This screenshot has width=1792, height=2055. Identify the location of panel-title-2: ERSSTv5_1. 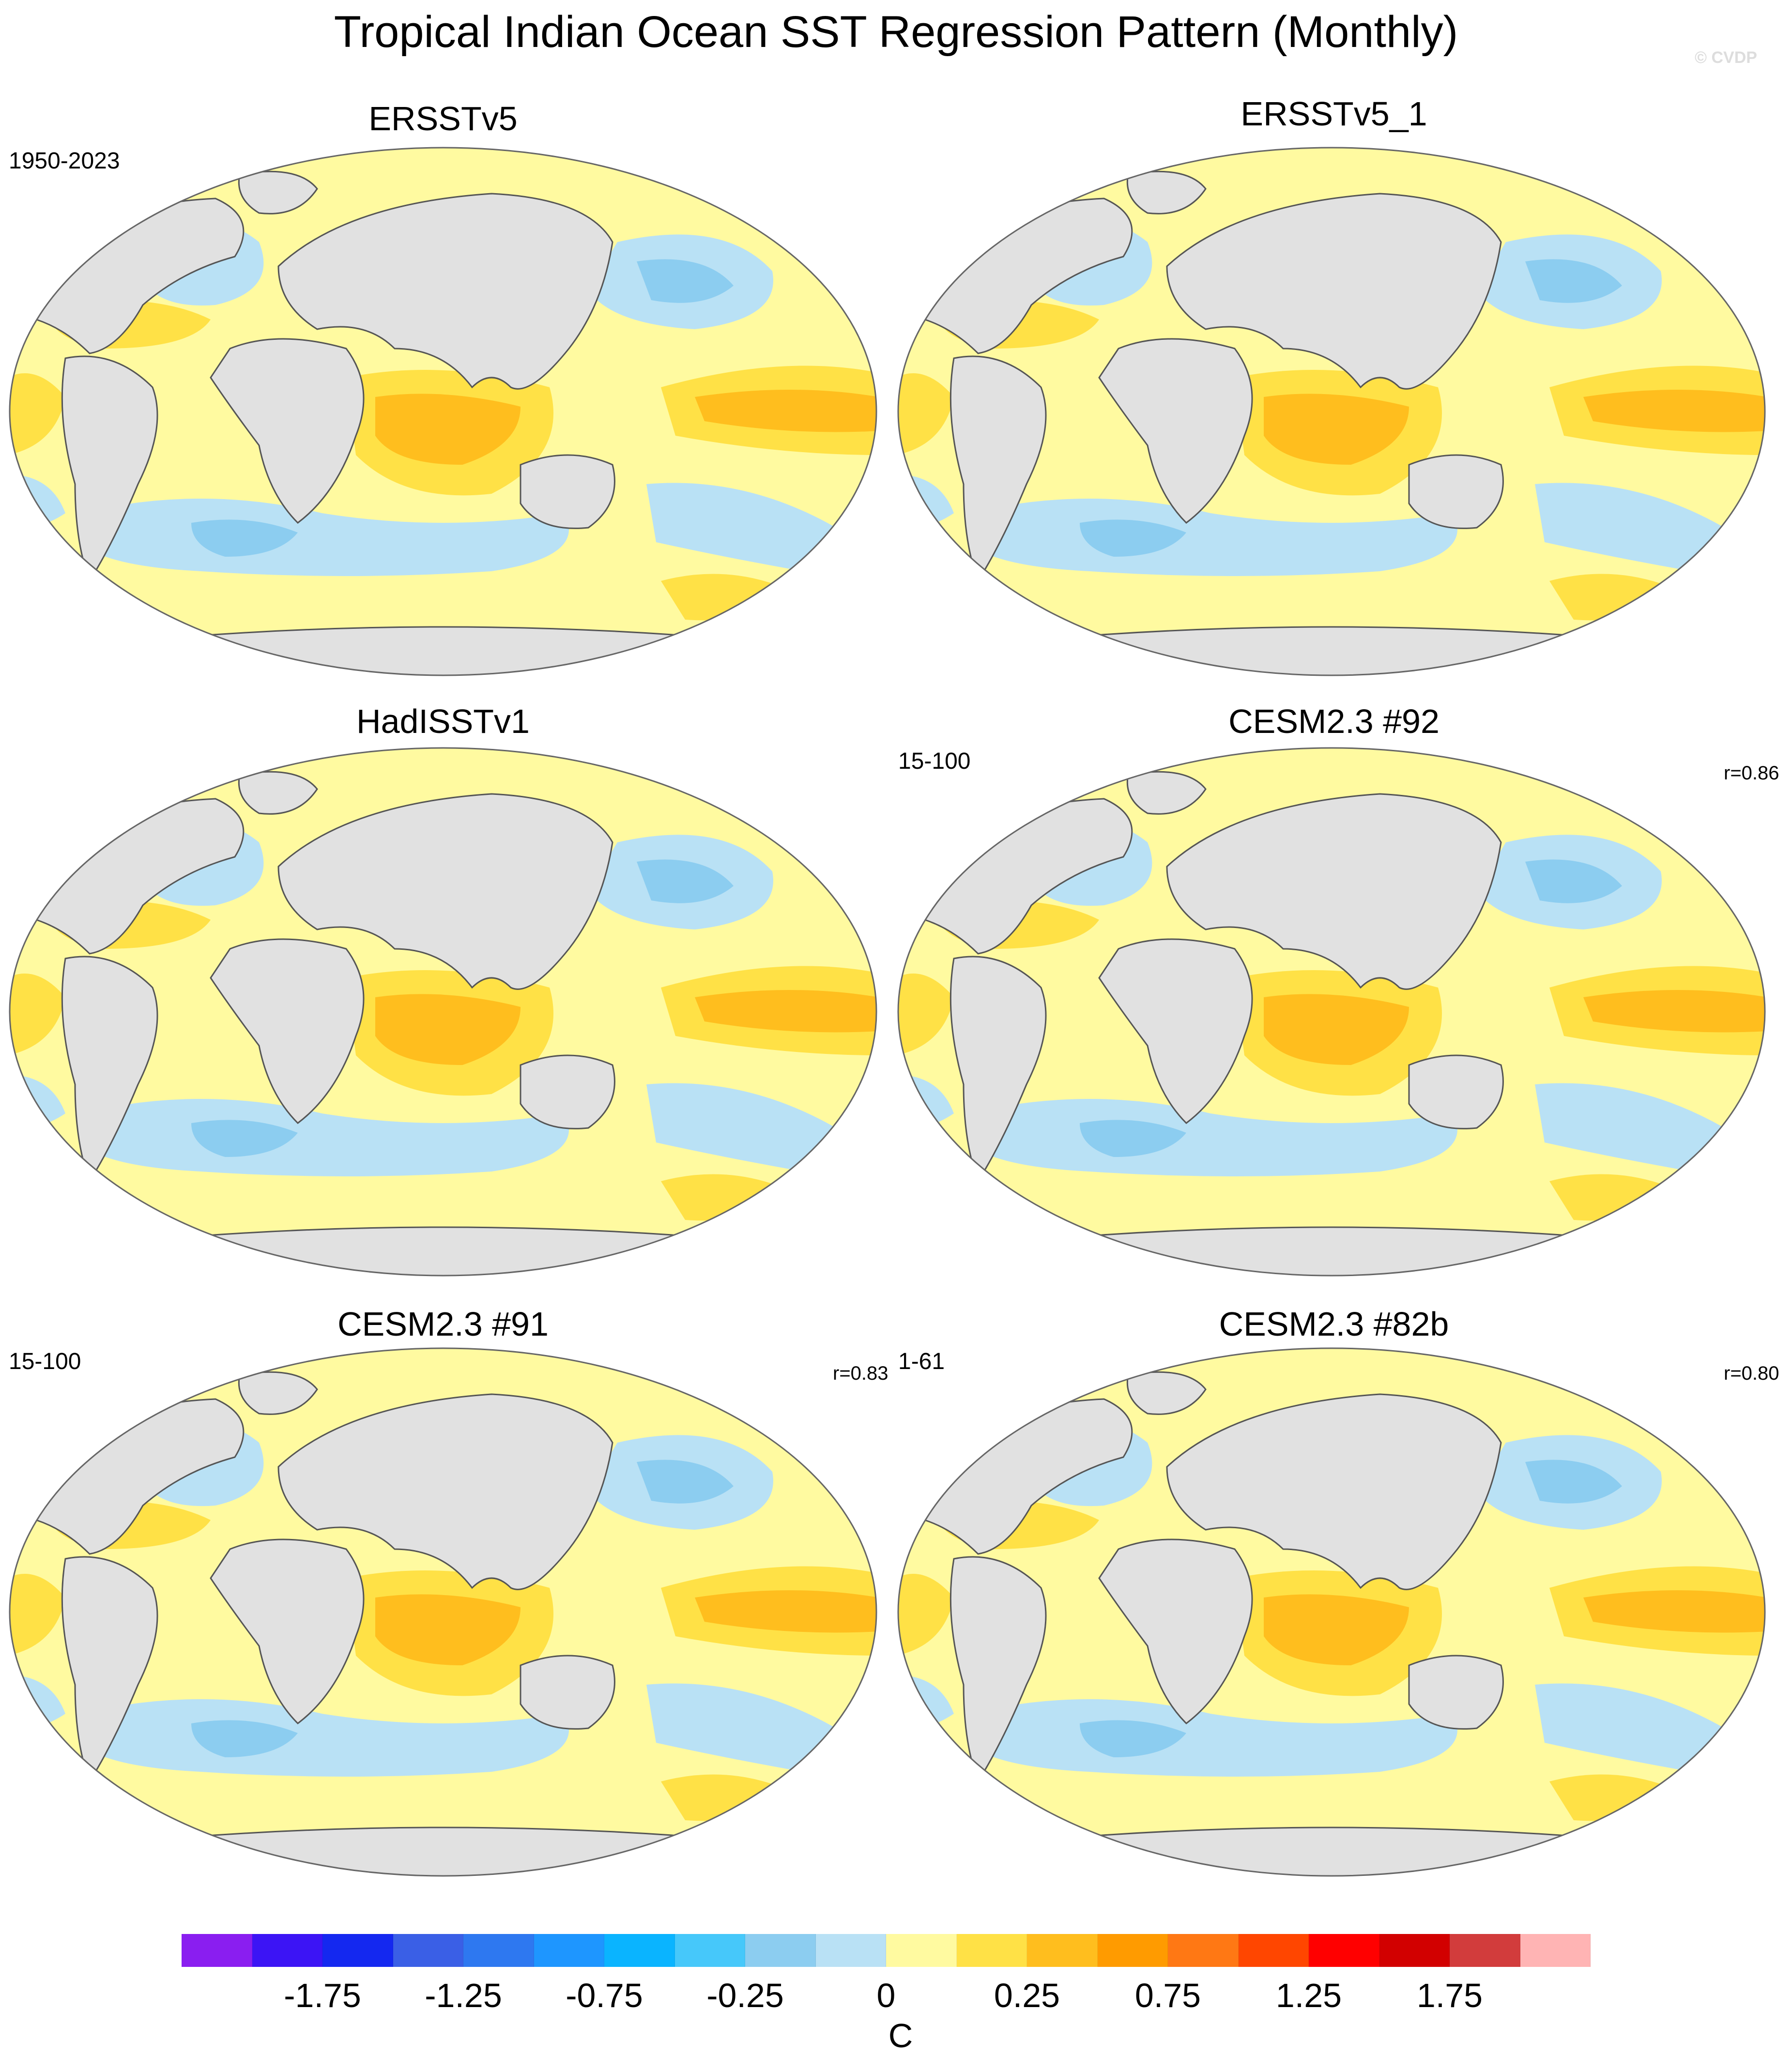
(1334, 114).